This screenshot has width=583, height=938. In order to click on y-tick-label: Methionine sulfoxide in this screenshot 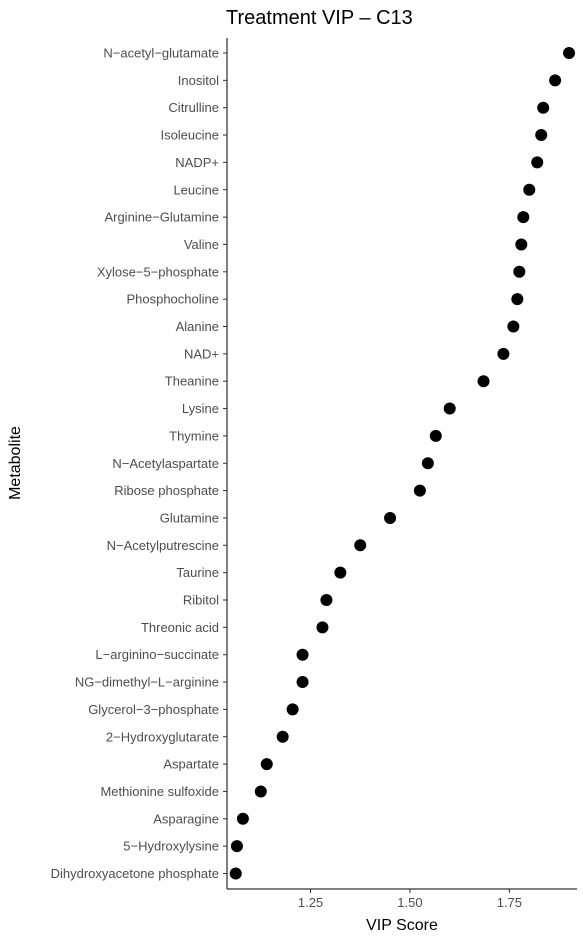, I will do `click(159, 791)`.